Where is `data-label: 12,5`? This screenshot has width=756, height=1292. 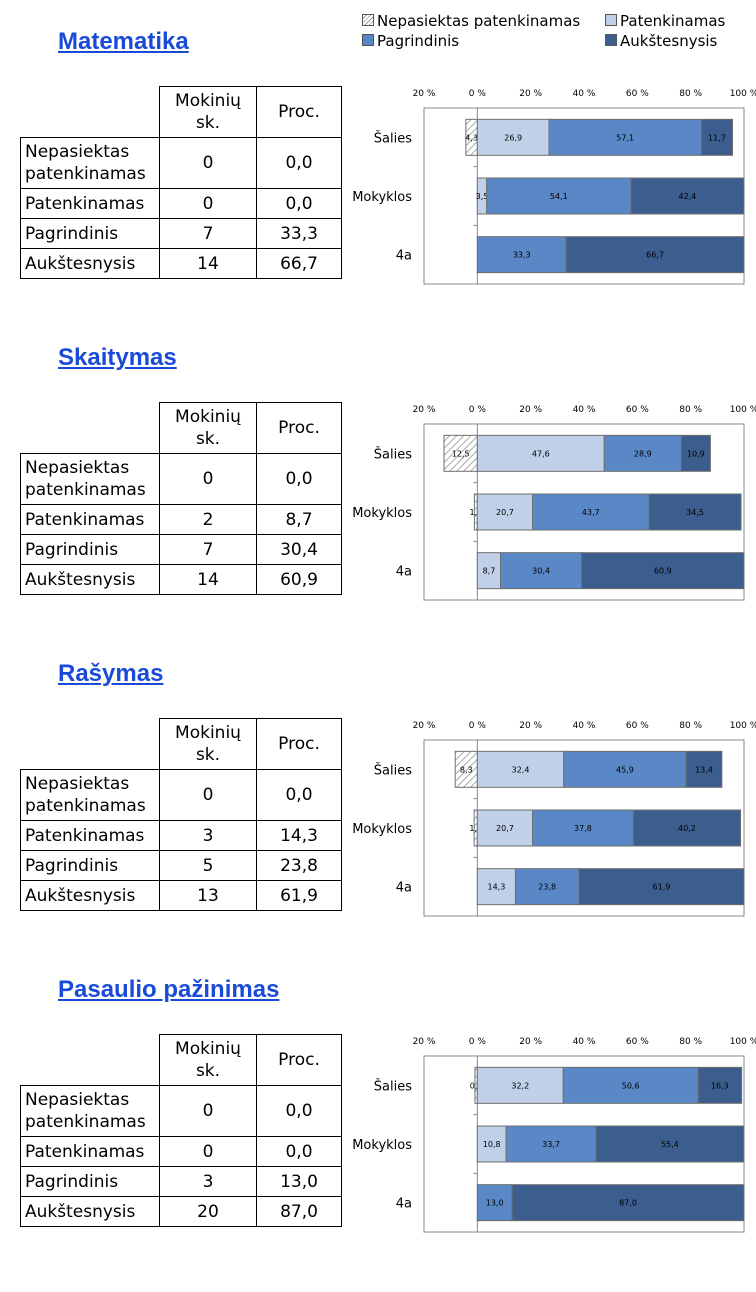
data-label: 12,5 is located at coordinates (461, 453).